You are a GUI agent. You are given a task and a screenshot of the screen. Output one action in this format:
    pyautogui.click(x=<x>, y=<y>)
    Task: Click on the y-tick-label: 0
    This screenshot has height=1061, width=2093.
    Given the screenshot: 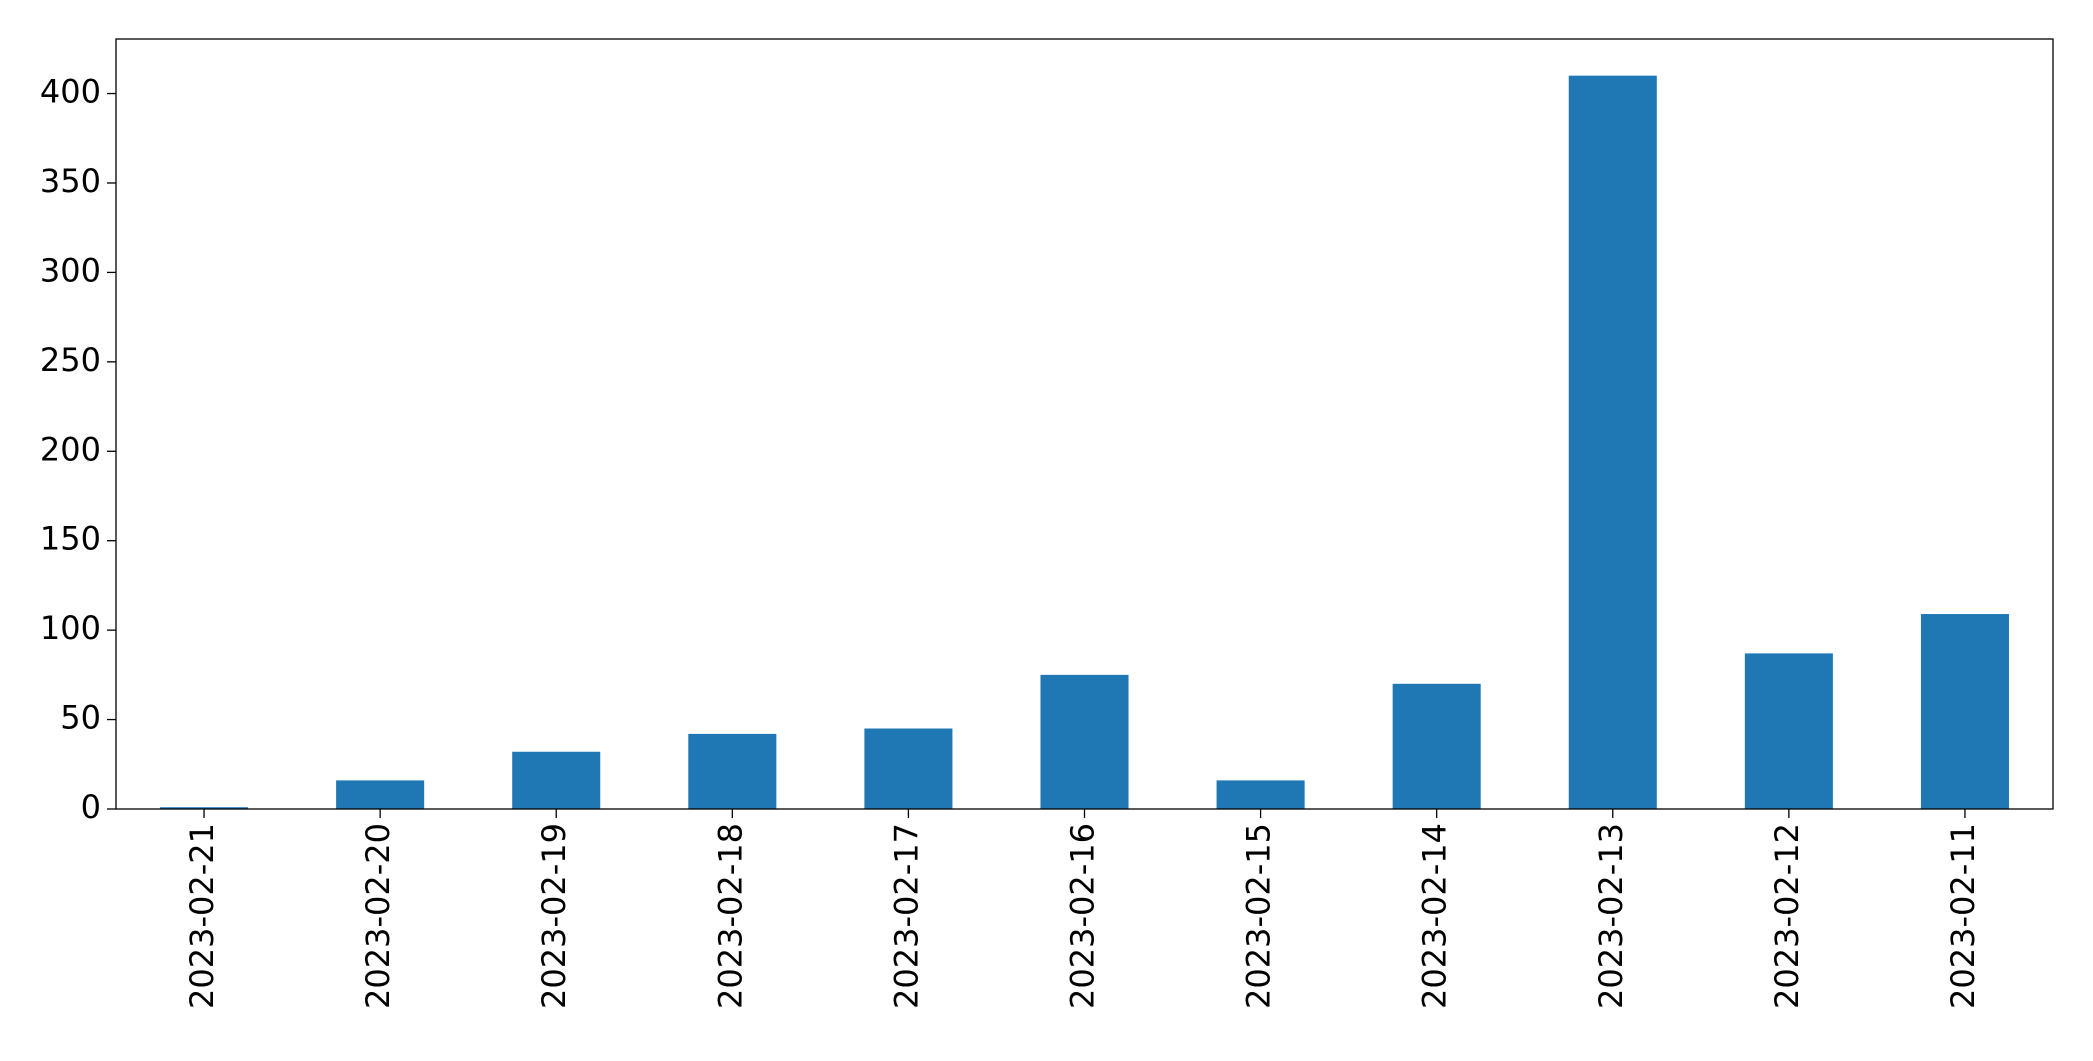 What is the action you would take?
    pyautogui.click(x=91, y=807)
    